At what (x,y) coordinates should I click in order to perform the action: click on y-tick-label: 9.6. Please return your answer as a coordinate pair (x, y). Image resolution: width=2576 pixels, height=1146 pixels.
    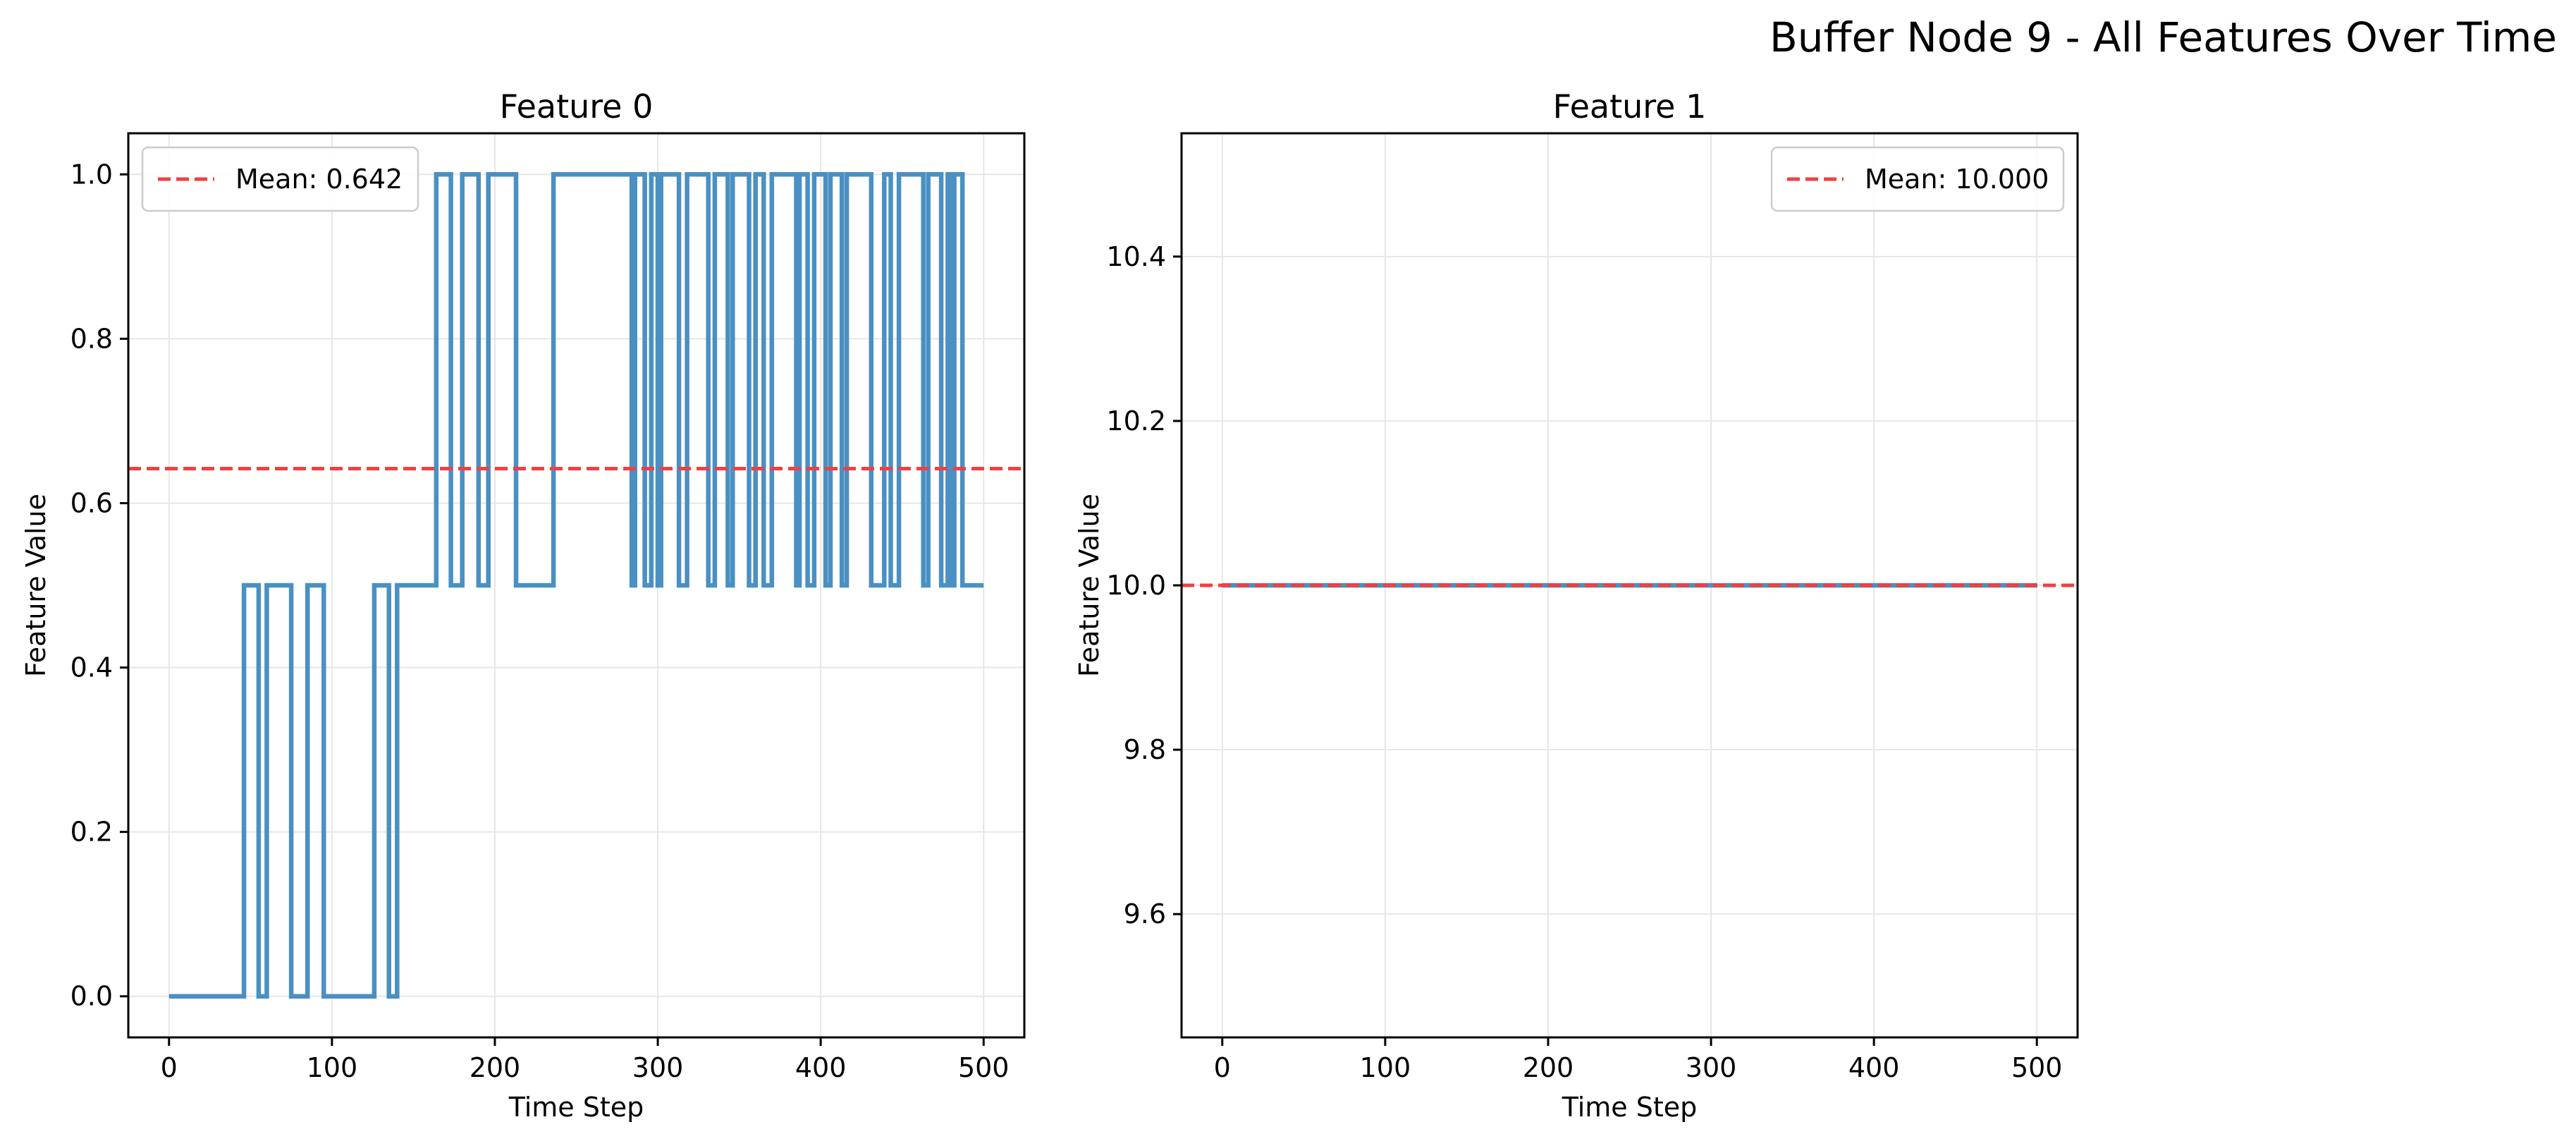
    Looking at the image, I should click on (1145, 913).